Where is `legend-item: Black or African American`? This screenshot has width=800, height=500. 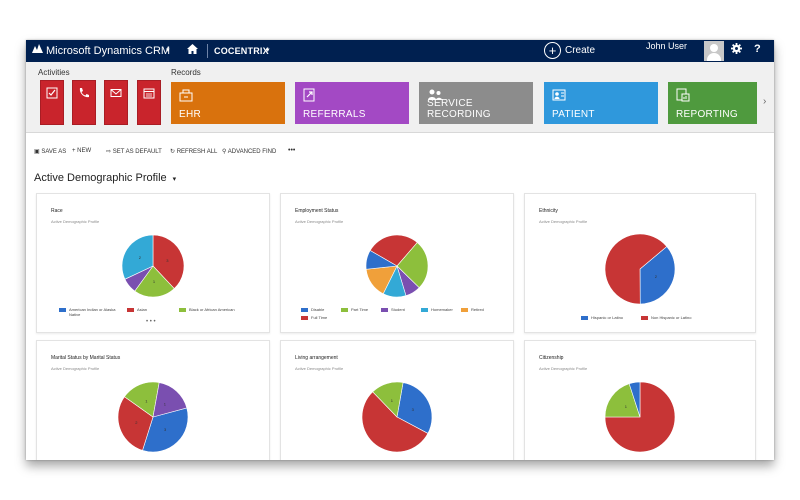 legend-item: Black or African American is located at coordinates (208, 312).